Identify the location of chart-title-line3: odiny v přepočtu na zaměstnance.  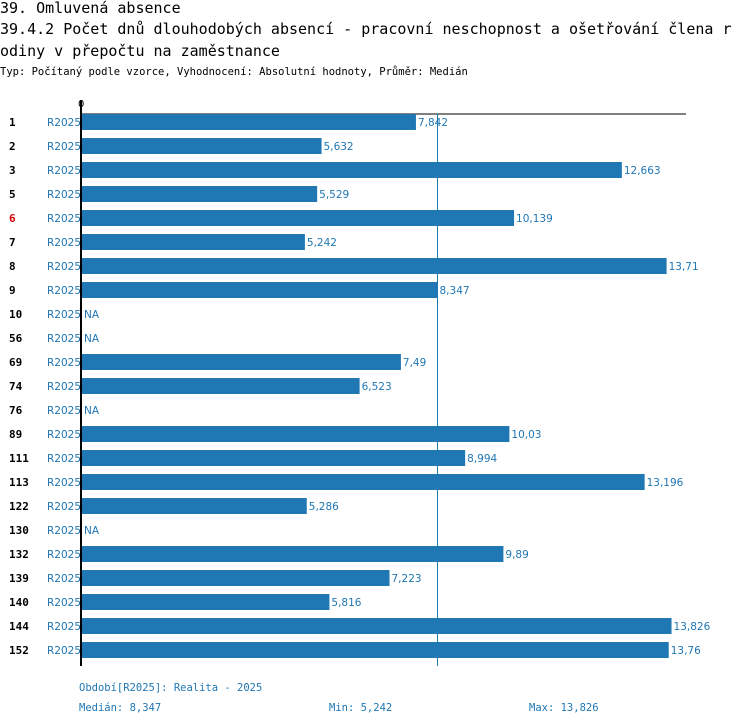
(140, 51).